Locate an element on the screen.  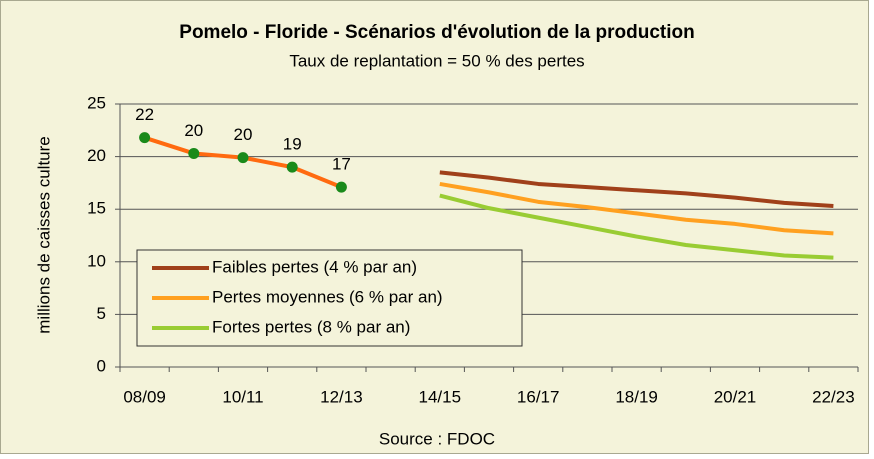
x-tick-label: 16/17 is located at coordinates (538, 396).